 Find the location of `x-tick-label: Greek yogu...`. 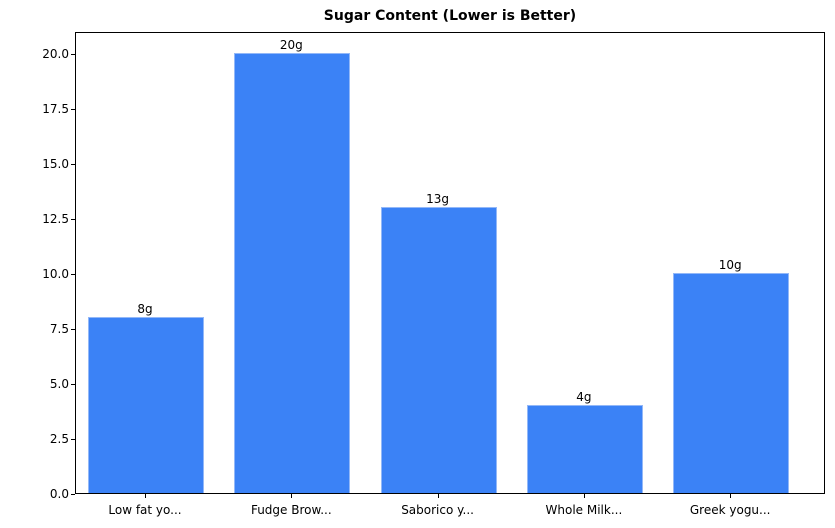

x-tick-label: Greek yogu... is located at coordinates (730, 510).